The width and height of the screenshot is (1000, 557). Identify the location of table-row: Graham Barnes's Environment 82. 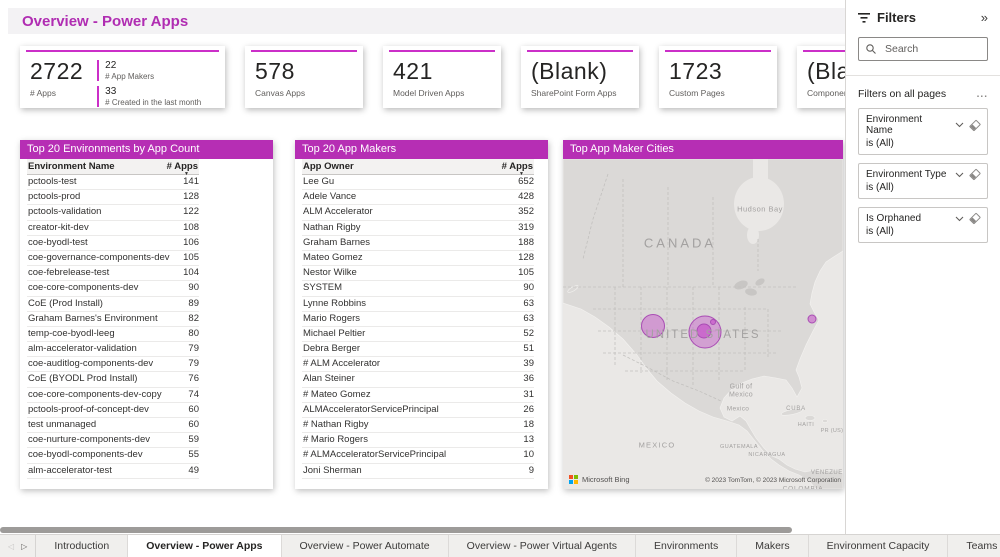
(113, 319).